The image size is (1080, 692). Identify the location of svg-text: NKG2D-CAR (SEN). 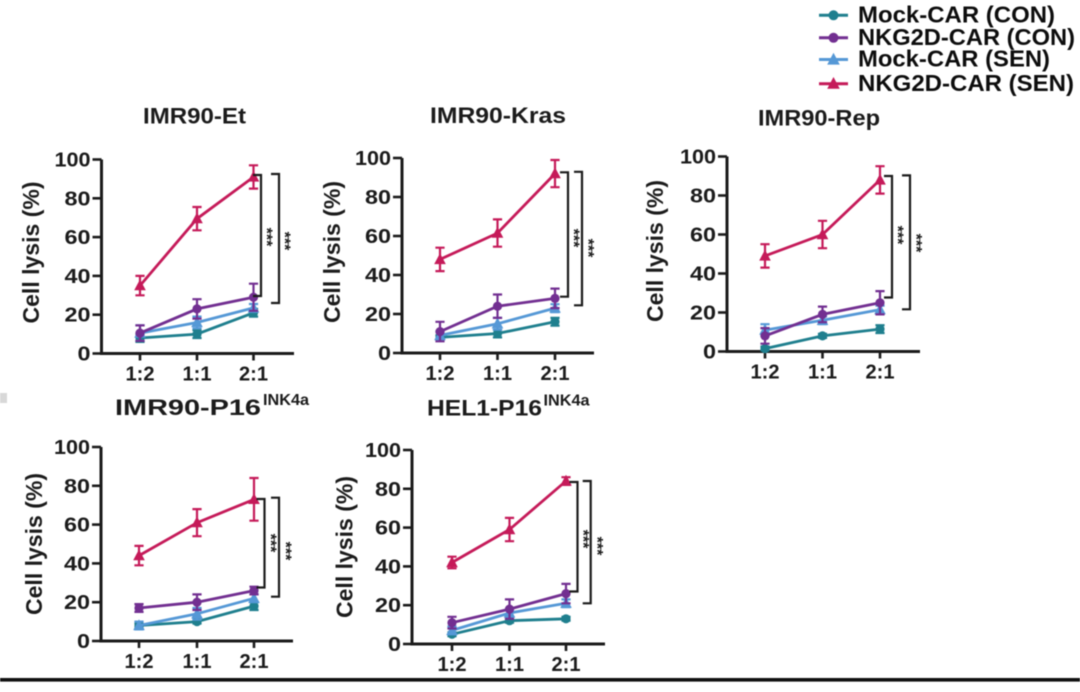
(966, 83).